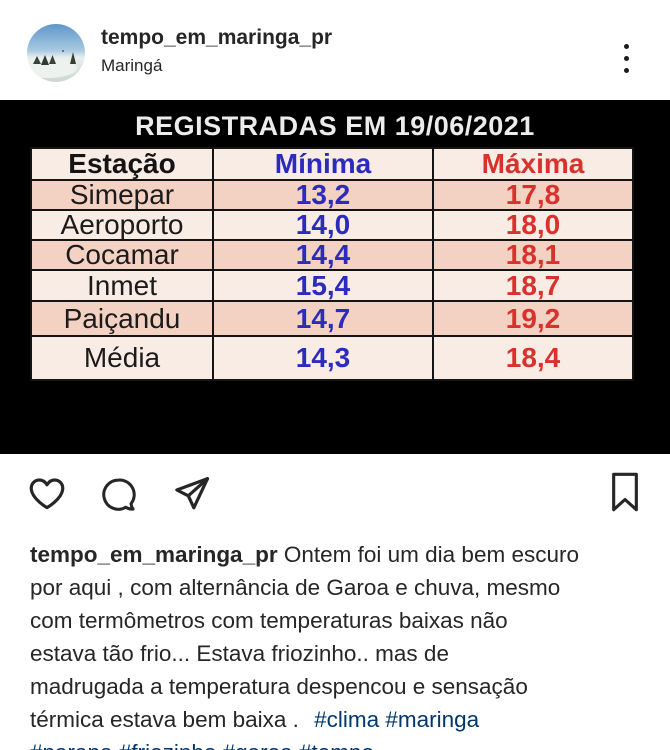 This screenshot has width=670, height=750. Describe the element at coordinates (323, 285) in the screenshot. I see `min-cell: 15,4` at that location.